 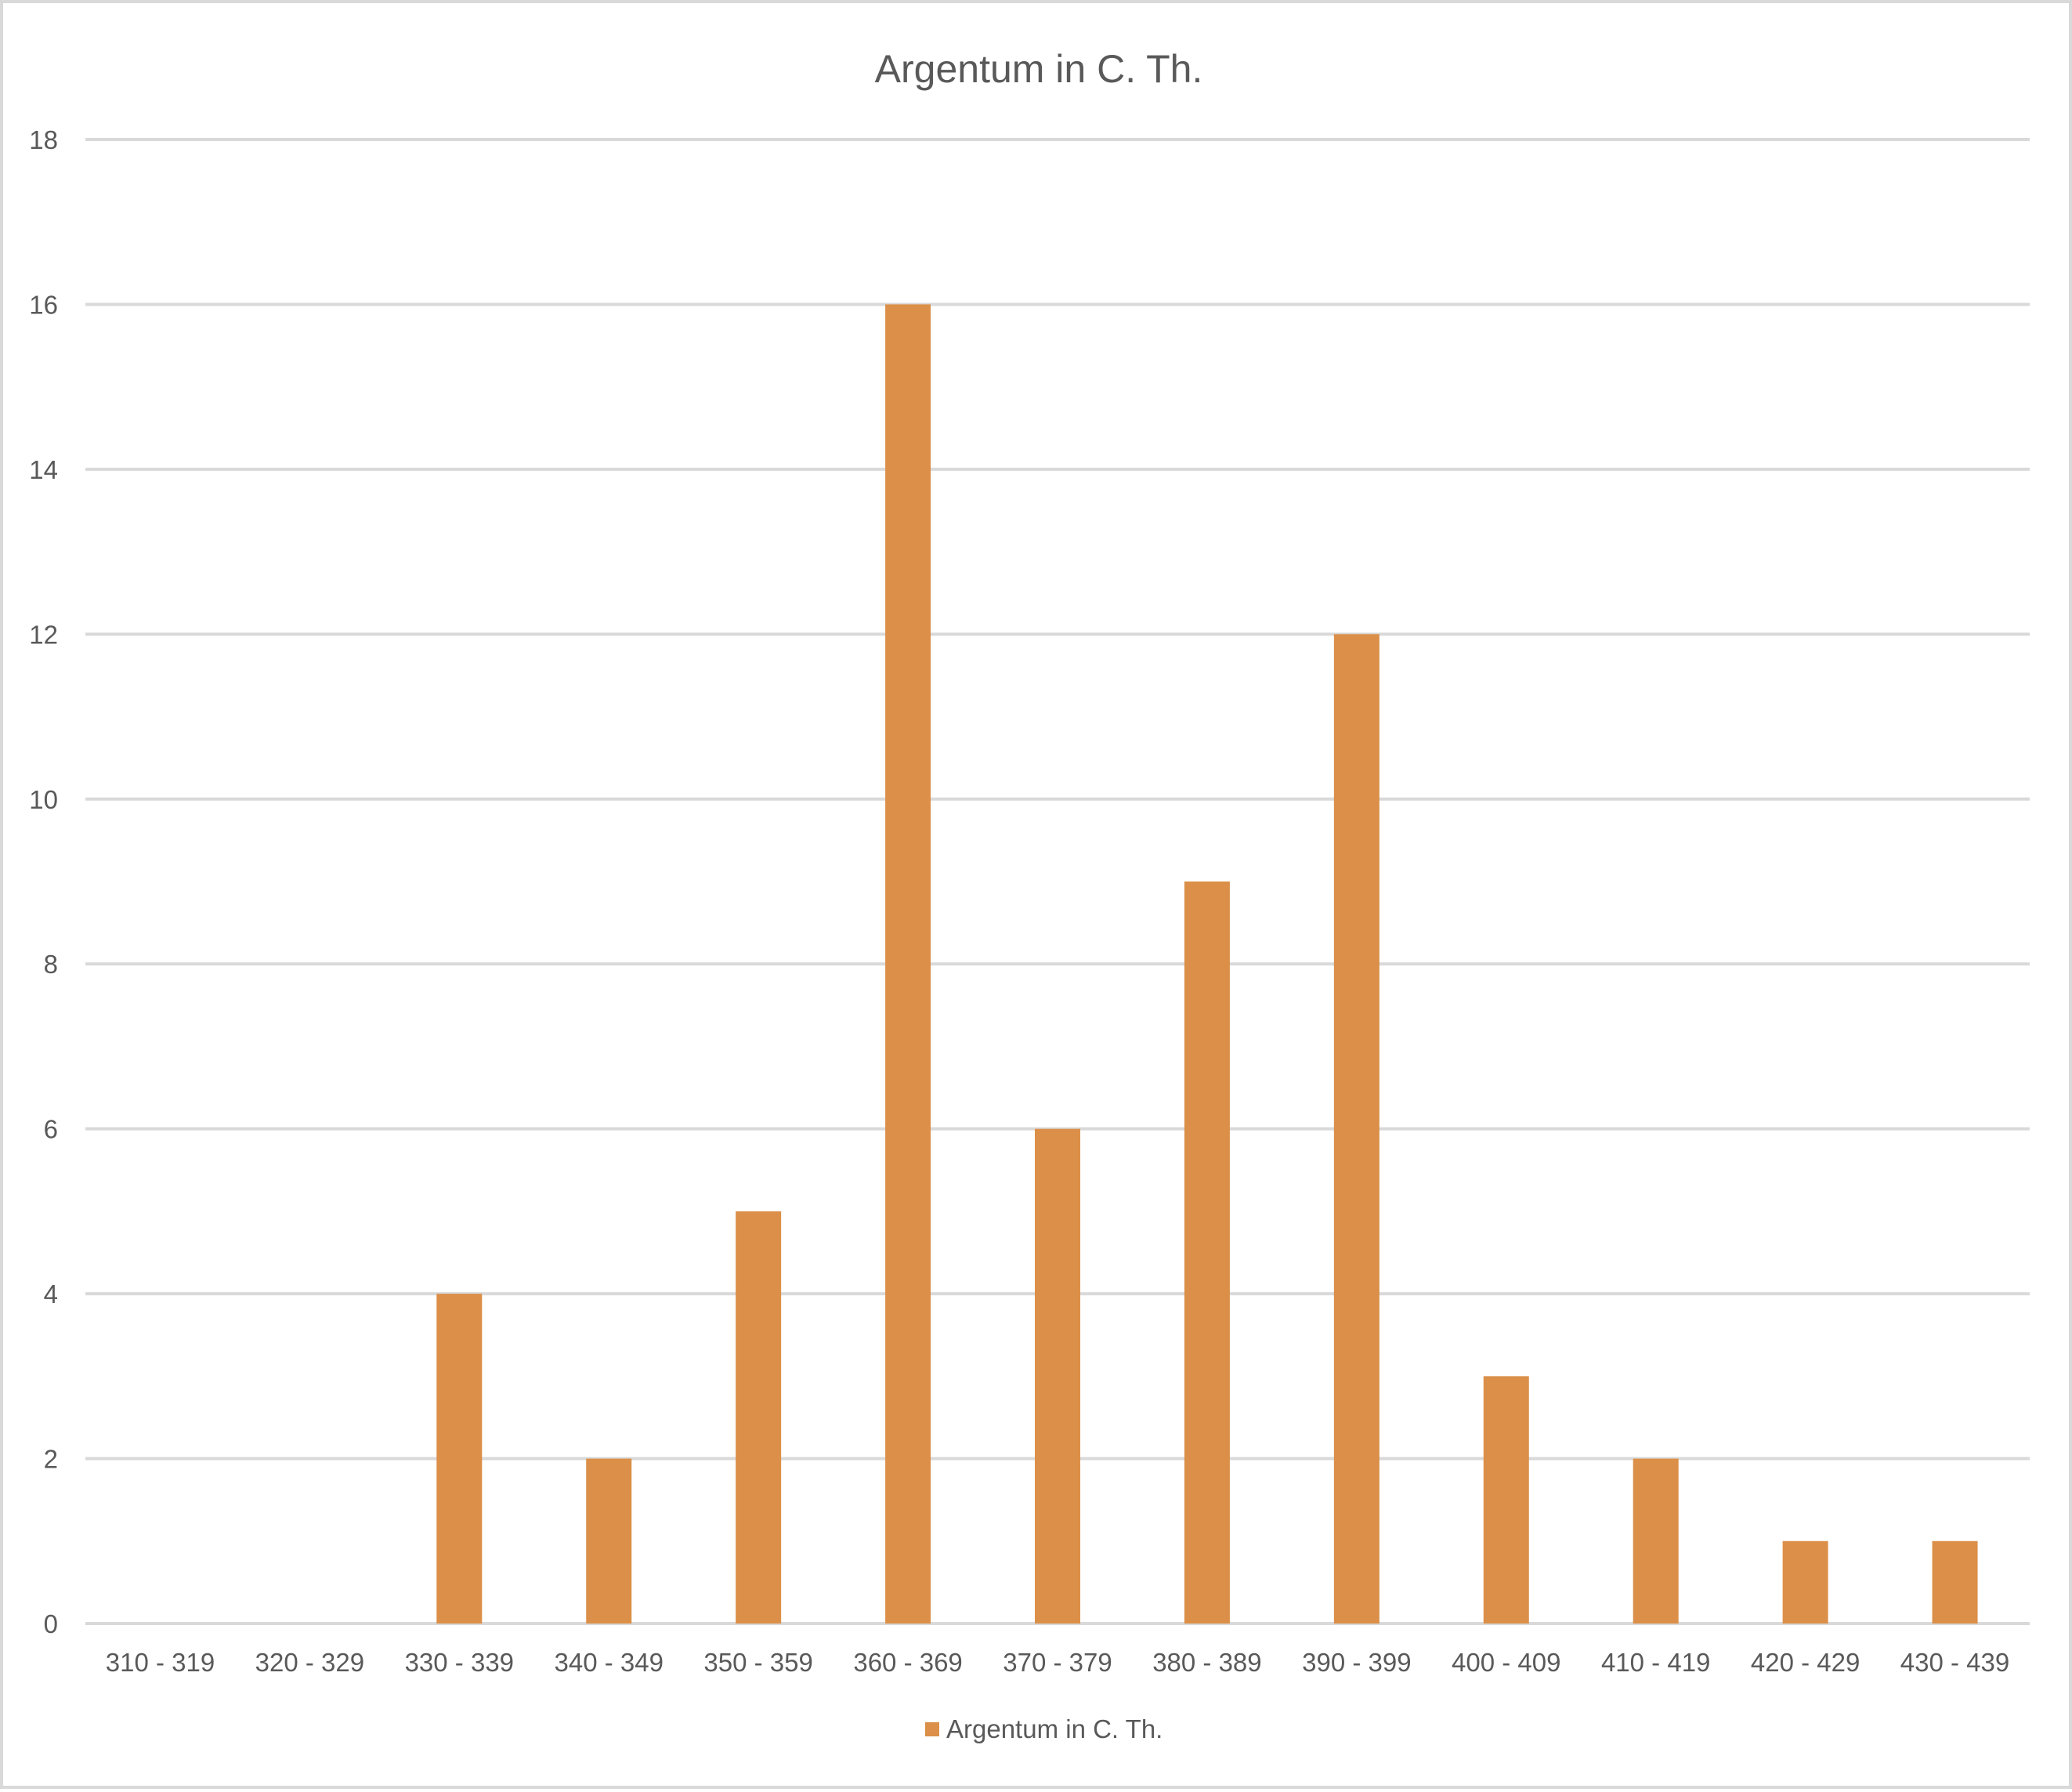 I want to click on x-tick-label: 350 - 359, so click(x=757, y=1662).